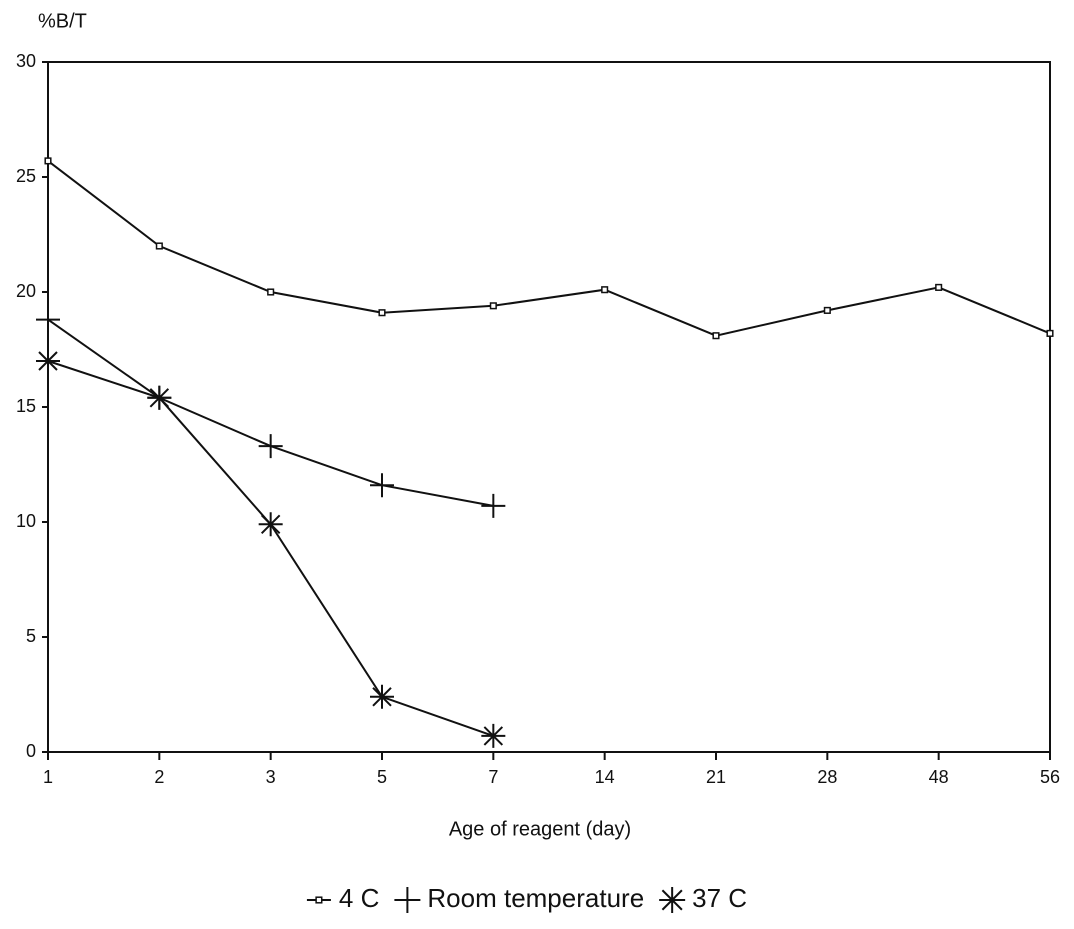 Image resolution: width=1074 pixels, height=929 pixels. I want to click on x-tick-label: 1, so click(48, 777).